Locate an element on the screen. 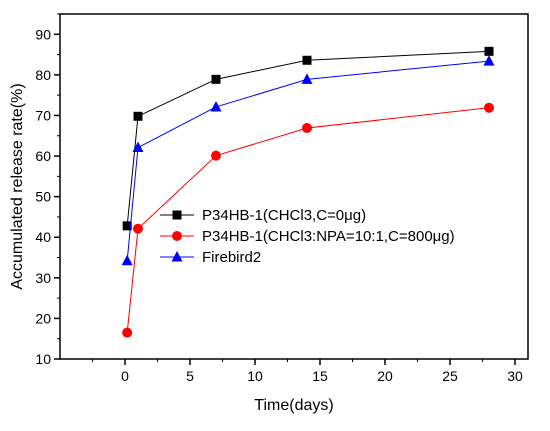  y-tick-label: 40 is located at coordinates (43, 237).